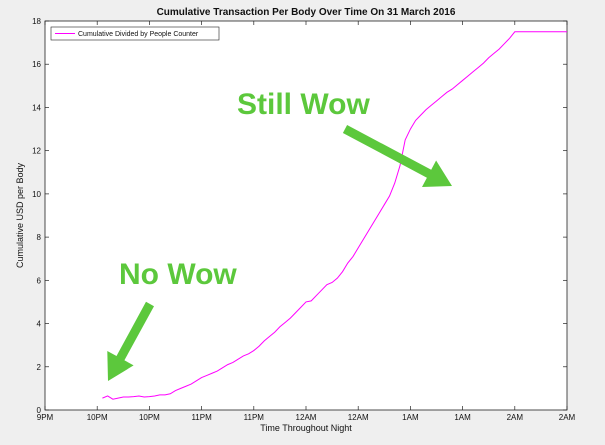 The height and width of the screenshot is (445, 605). Describe the element at coordinates (130, 341) in the screenshot. I see `annotation-arrow-no-wow` at that location.